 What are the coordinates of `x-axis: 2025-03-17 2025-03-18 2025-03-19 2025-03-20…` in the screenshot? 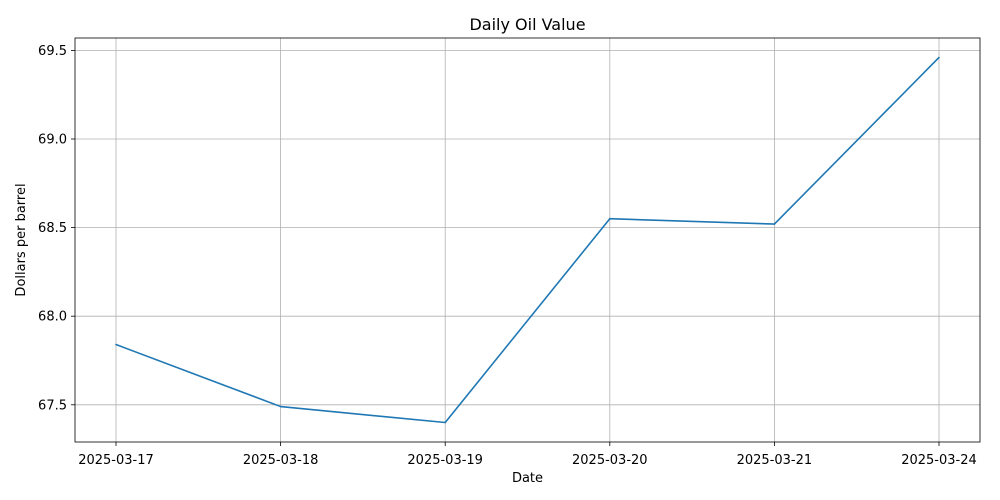 It's located at (527, 455).